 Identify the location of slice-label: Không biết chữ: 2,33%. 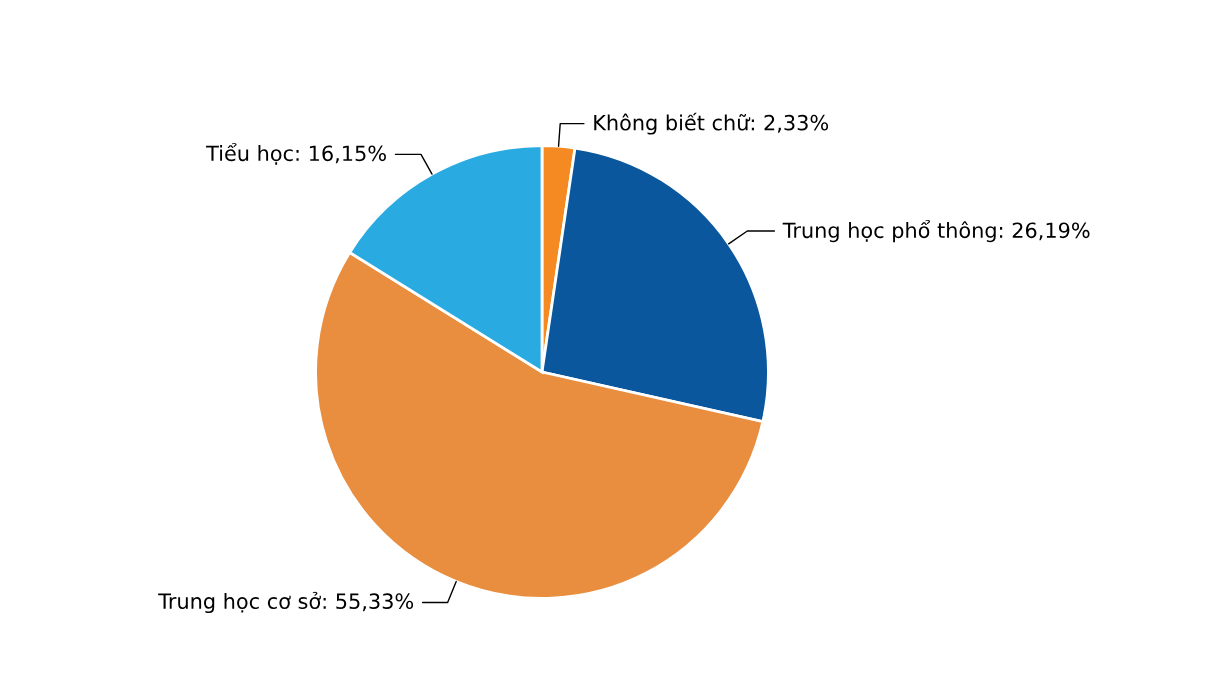
(711, 123).